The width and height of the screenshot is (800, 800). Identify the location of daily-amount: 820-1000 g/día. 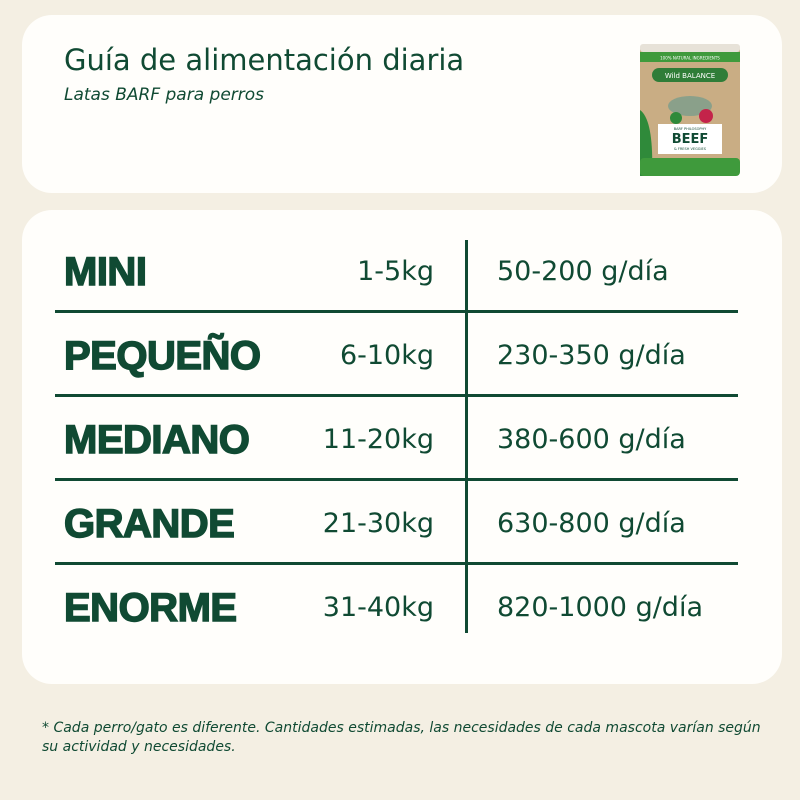
(600, 607).